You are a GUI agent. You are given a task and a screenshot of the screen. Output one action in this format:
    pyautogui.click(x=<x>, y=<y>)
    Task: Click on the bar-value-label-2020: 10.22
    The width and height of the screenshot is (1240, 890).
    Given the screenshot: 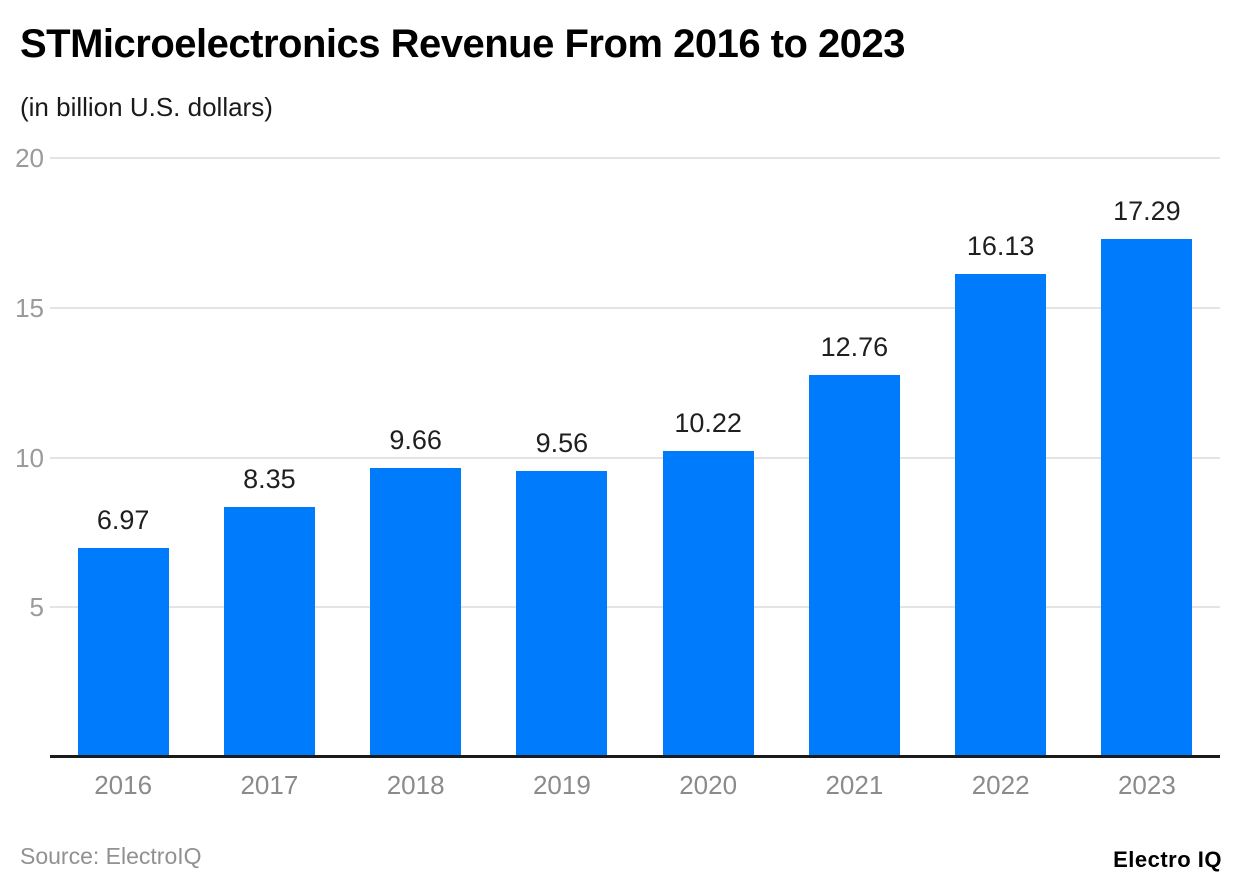 What is the action you would take?
    pyautogui.click(x=708, y=422)
    